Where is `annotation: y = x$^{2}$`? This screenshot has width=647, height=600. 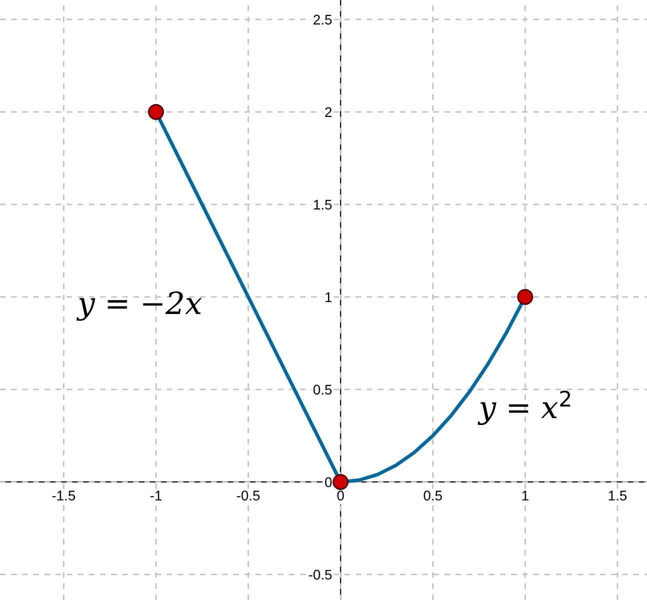 annotation: y = x$^{2}$ is located at coordinates (524, 407).